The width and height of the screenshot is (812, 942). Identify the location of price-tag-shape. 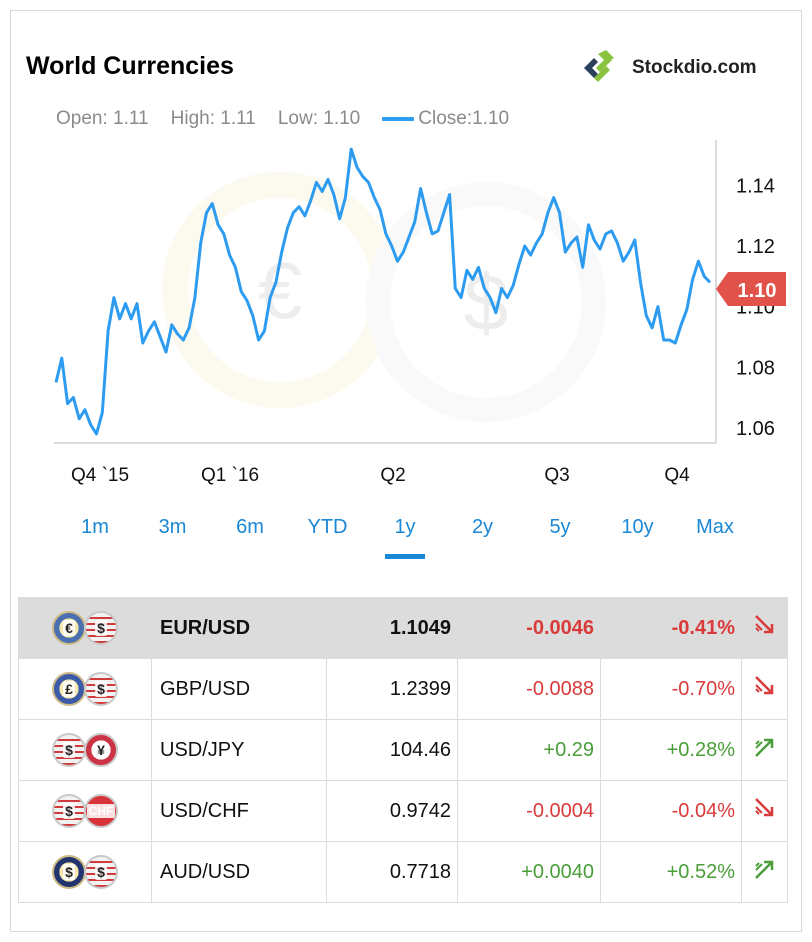
(751, 289).